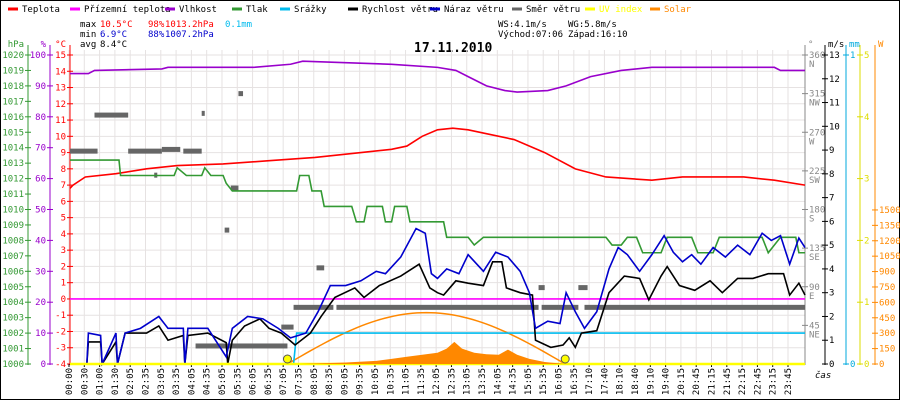 The image size is (900, 400). What do you see at coordinates (422, 381) in the screenshot?
I see `x-tick-label: 11:35` at bounding box center [422, 381].